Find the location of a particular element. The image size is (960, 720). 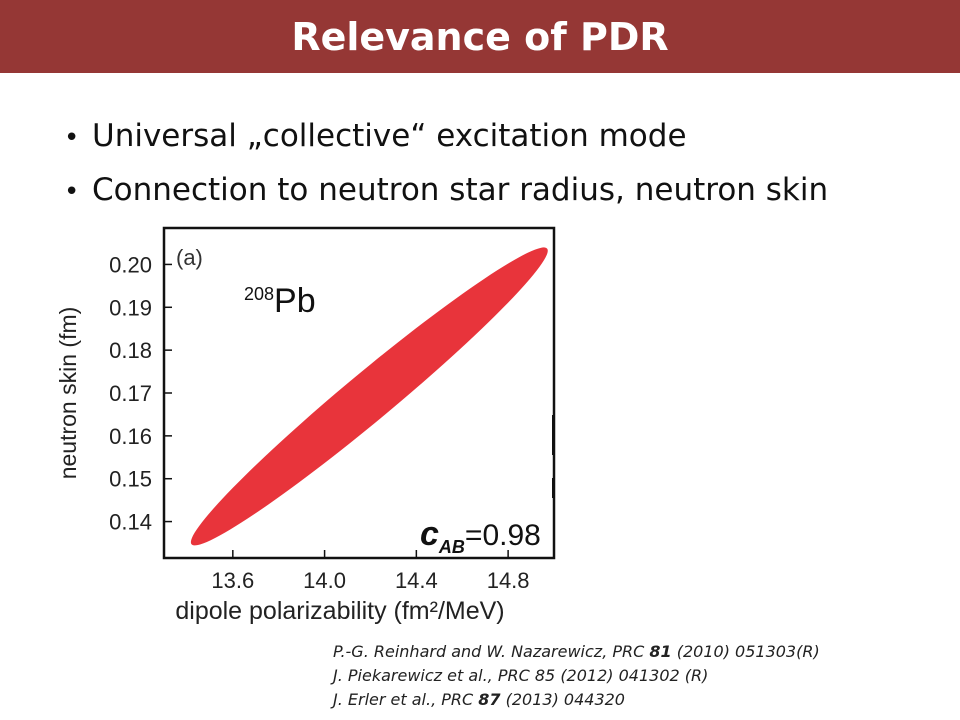

x-tick-label: 13.6 is located at coordinates (232, 580).